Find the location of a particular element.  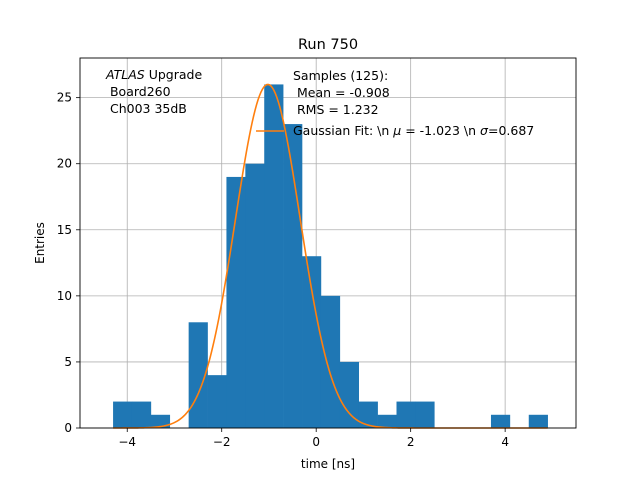

legend-fit-mu-value: = -1.023 \n is located at coordinates (440, 130).